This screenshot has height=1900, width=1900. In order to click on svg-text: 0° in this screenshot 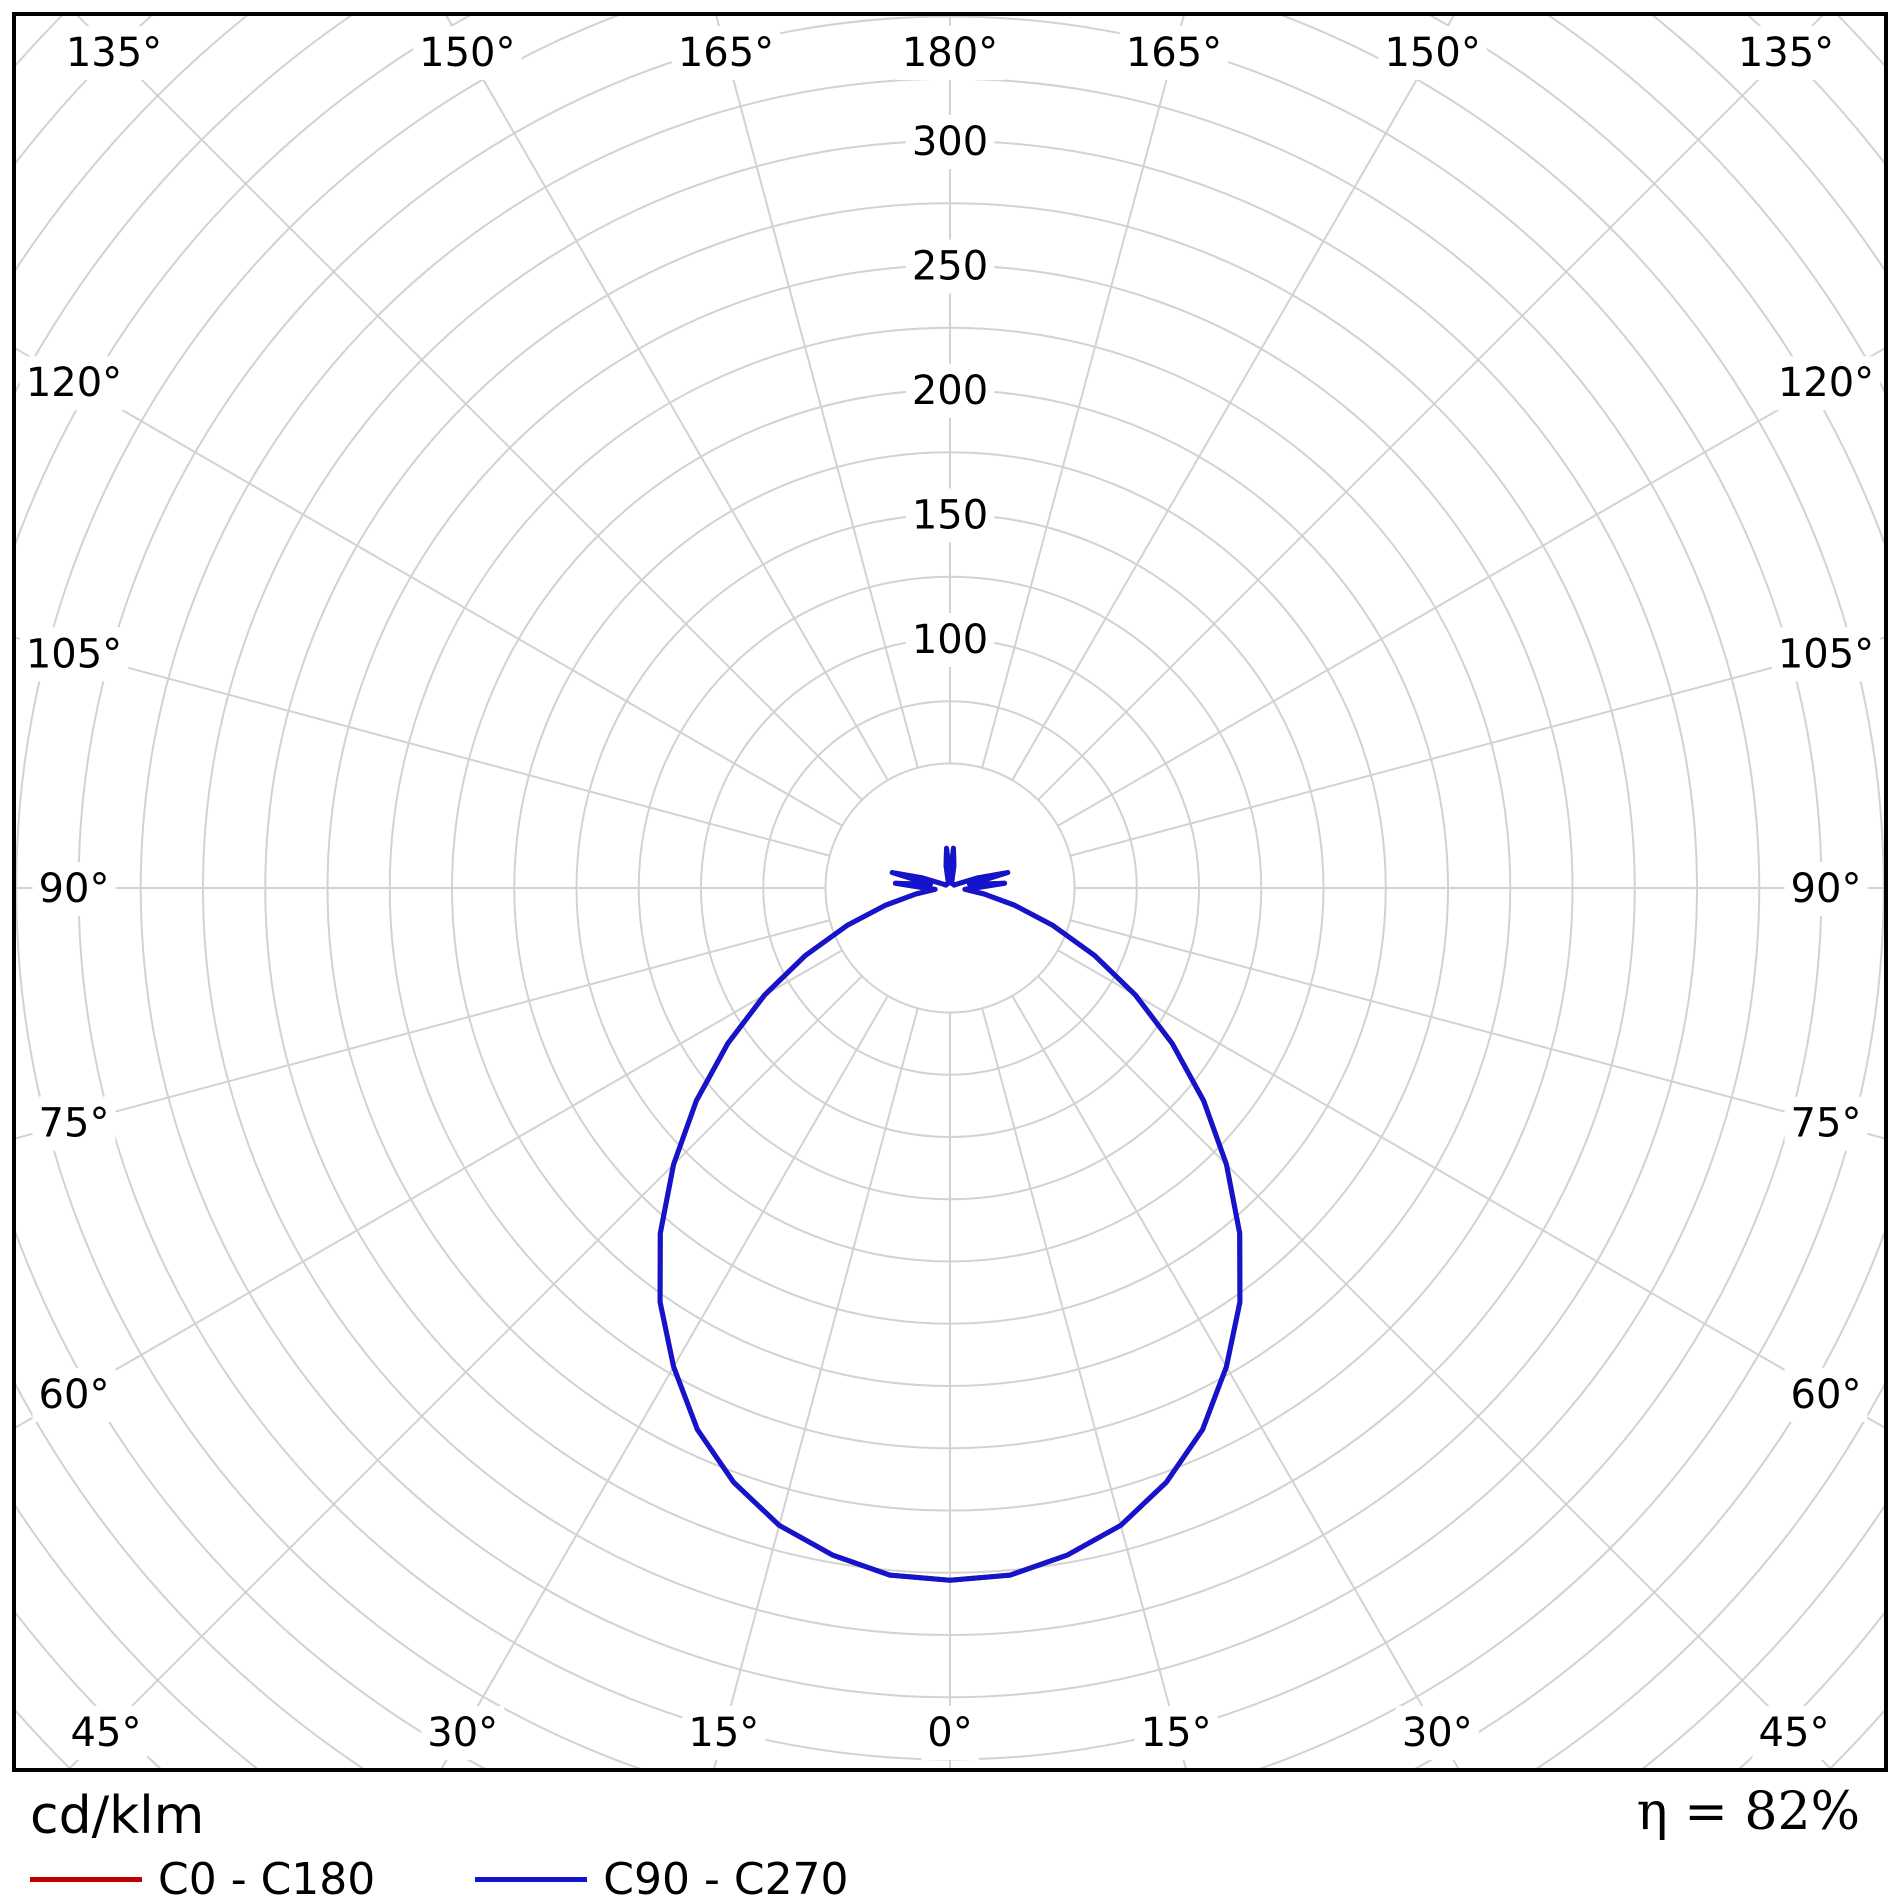, I will do `click(949, 1733)`.